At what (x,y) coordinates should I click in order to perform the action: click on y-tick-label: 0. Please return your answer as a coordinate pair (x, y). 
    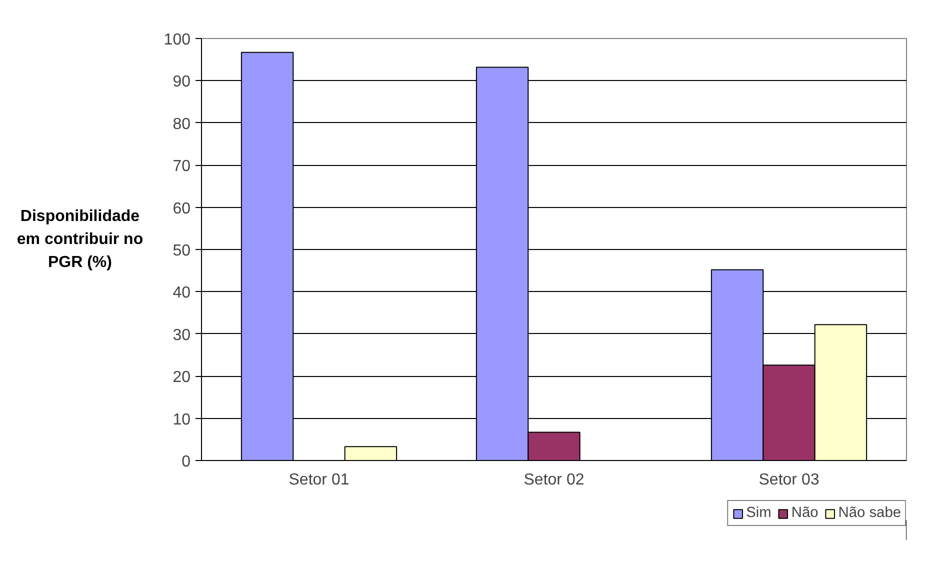
    Looking at the image, I should click on (186, 462).